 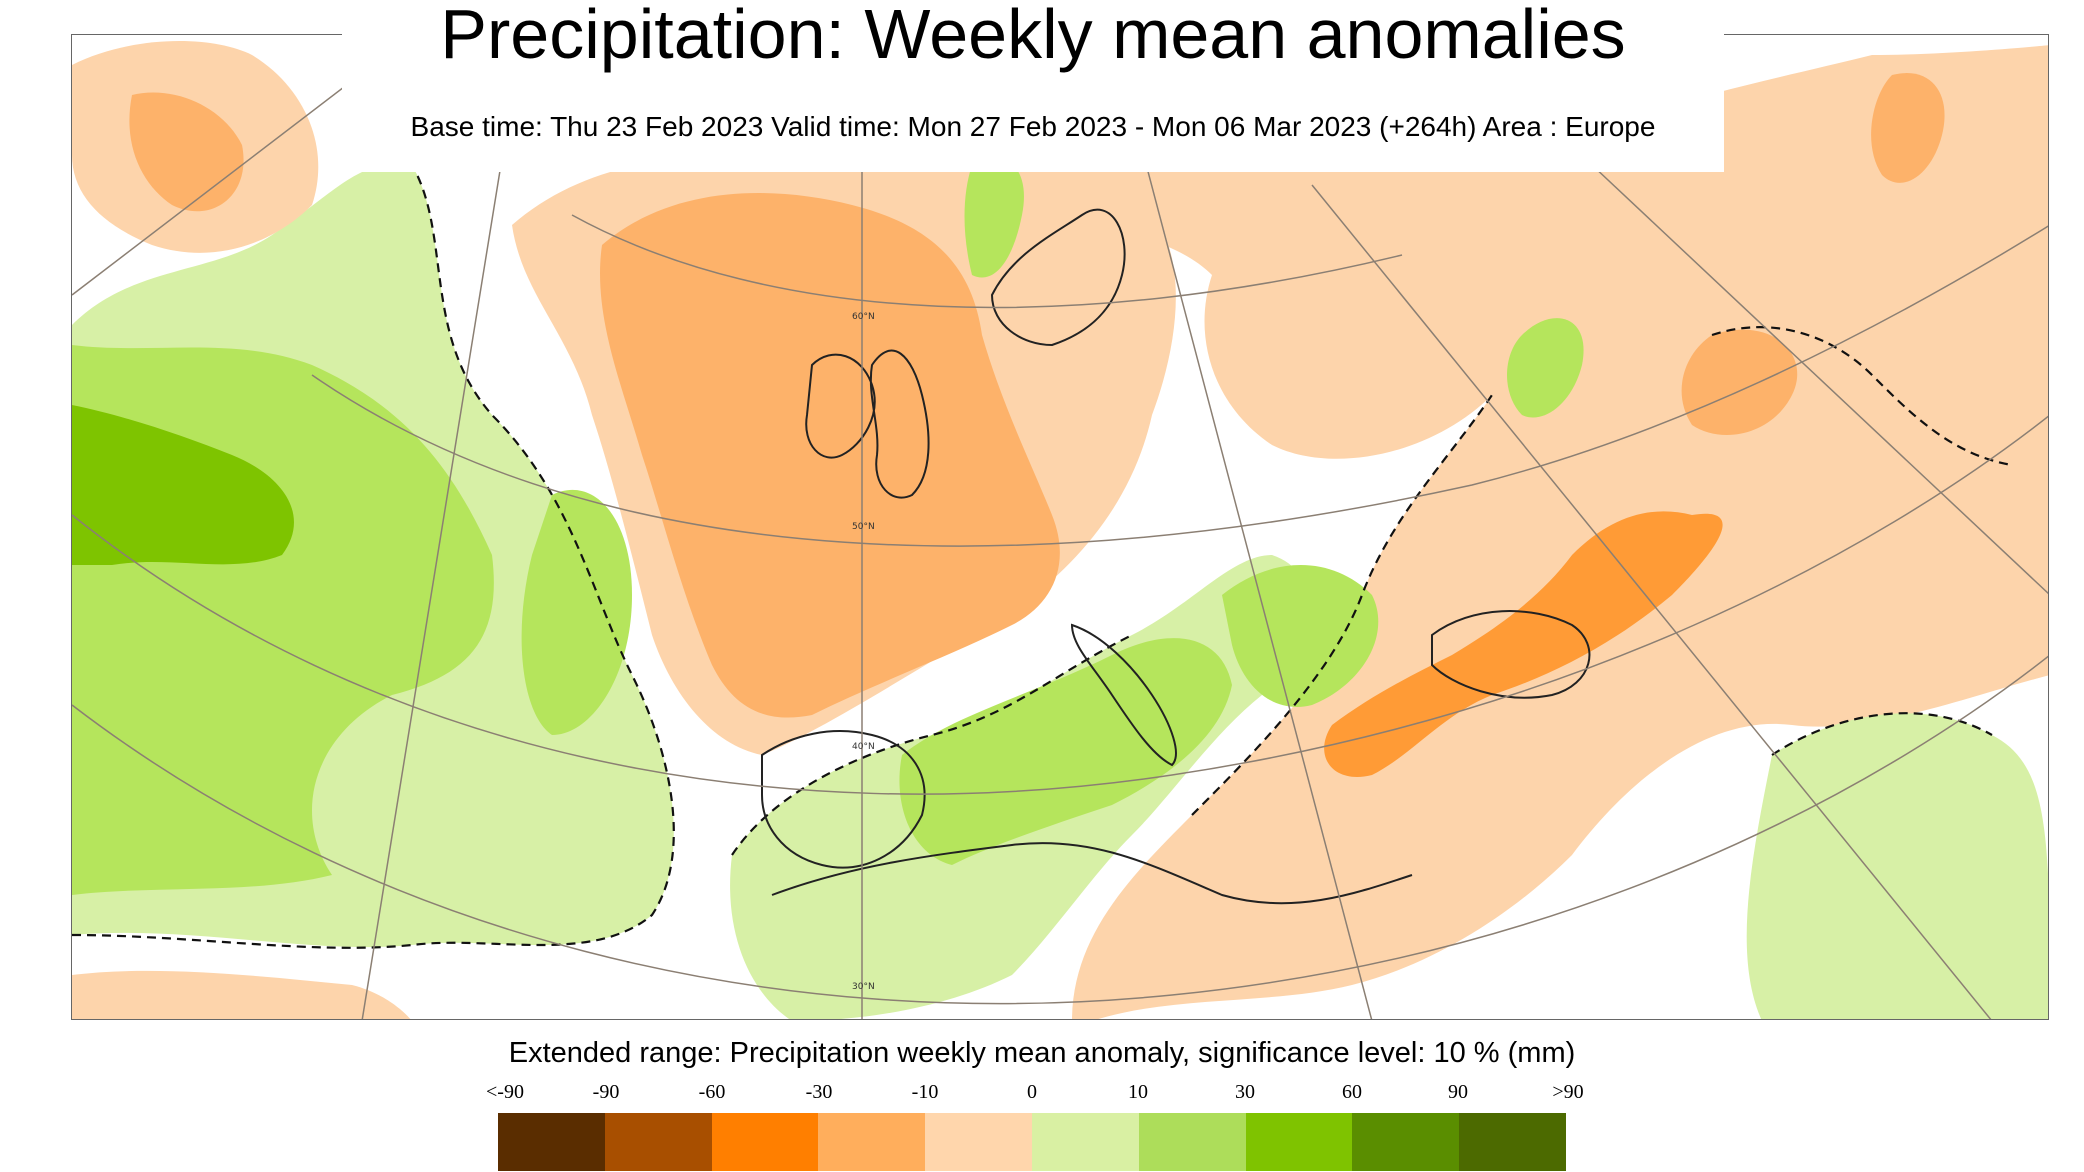 I want to click on southwest-orange-region, so click(x=241, y=994).